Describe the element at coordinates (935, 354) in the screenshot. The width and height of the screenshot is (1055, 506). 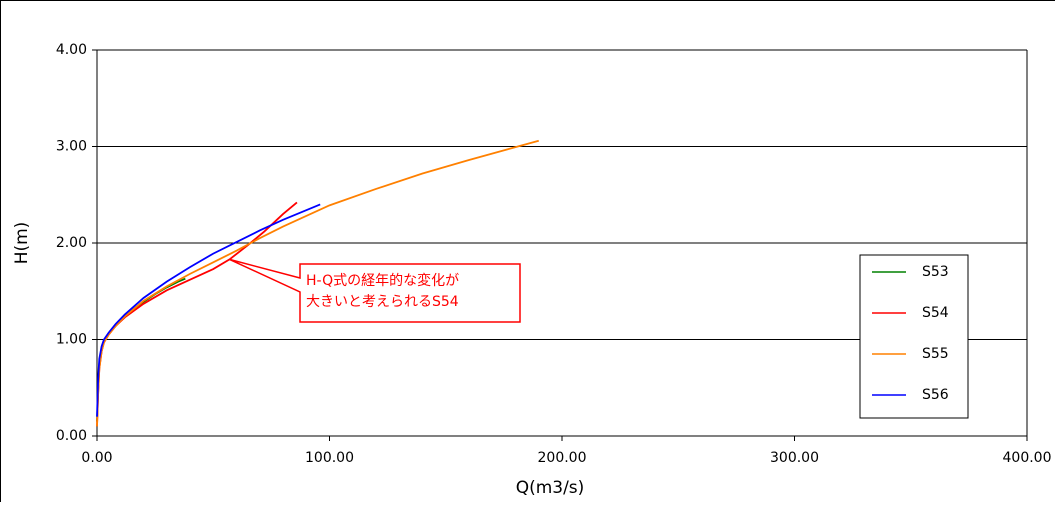
I see `legend-label: S55` at that location.